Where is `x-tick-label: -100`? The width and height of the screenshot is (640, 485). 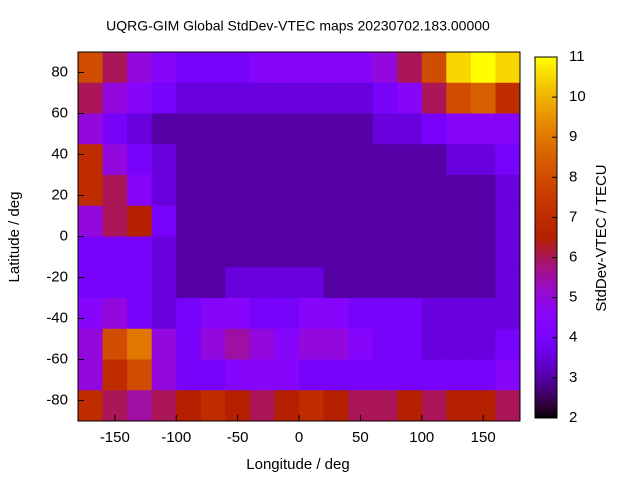
x-tick-label: -100 is located at coordinates (176, 437).